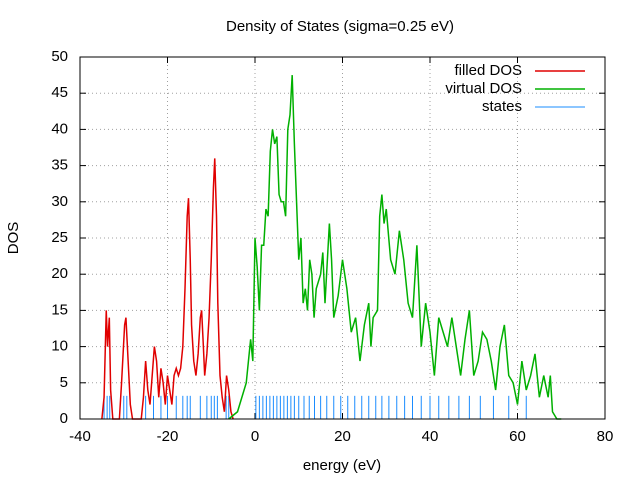 The height and width of the screenshot is (480, 640). Describe the element at coordinates (59, 92) in the screenshot. I see `y-tick-label: 45` at that location.